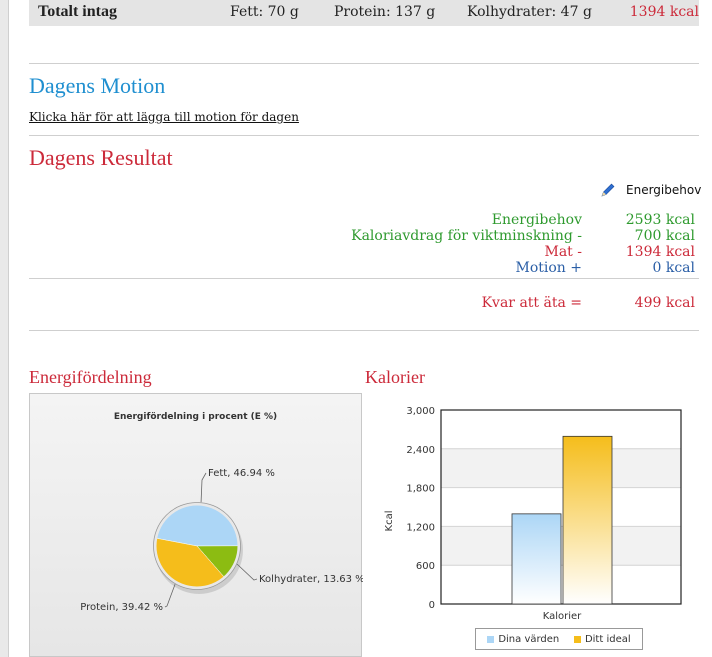 This screenshot has width=712, height=657. I want to click on pie-slice-label: Kolhydrater, 13.63 %, so click(311, 579).